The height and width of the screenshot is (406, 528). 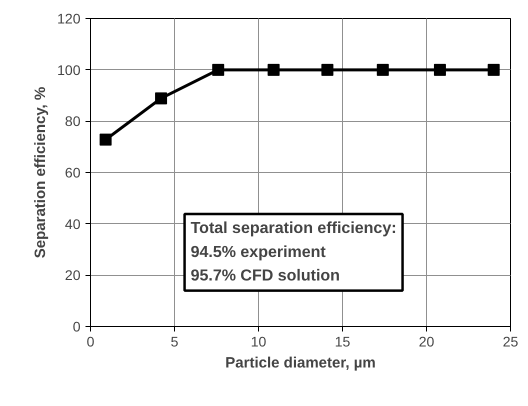 I want to click on y-tick-label: 120, so click(x=69, y=18).